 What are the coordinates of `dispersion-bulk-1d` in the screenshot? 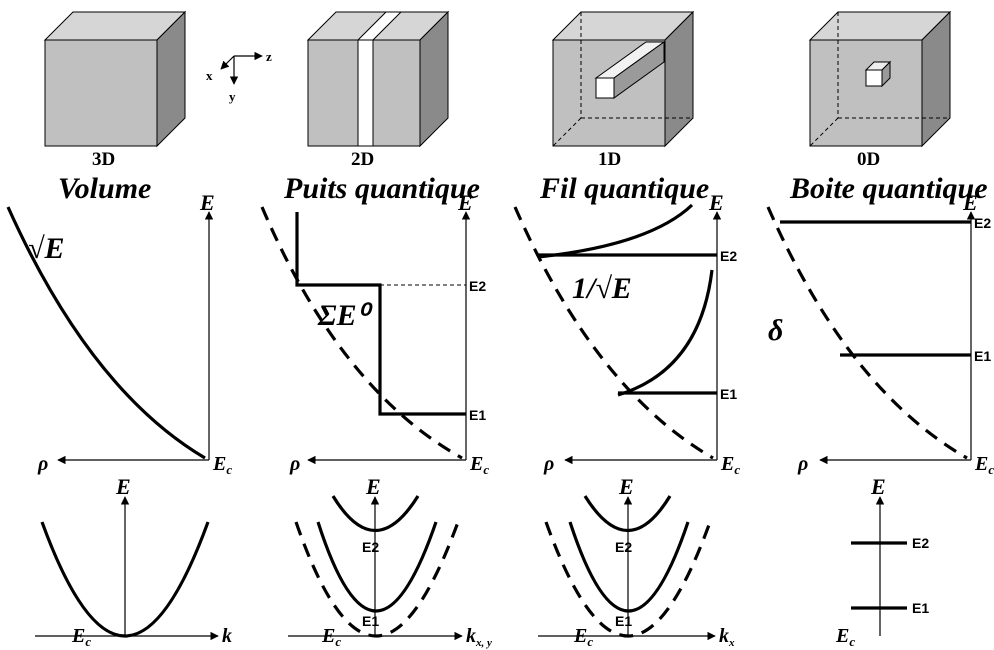 It's located at (628, 579).